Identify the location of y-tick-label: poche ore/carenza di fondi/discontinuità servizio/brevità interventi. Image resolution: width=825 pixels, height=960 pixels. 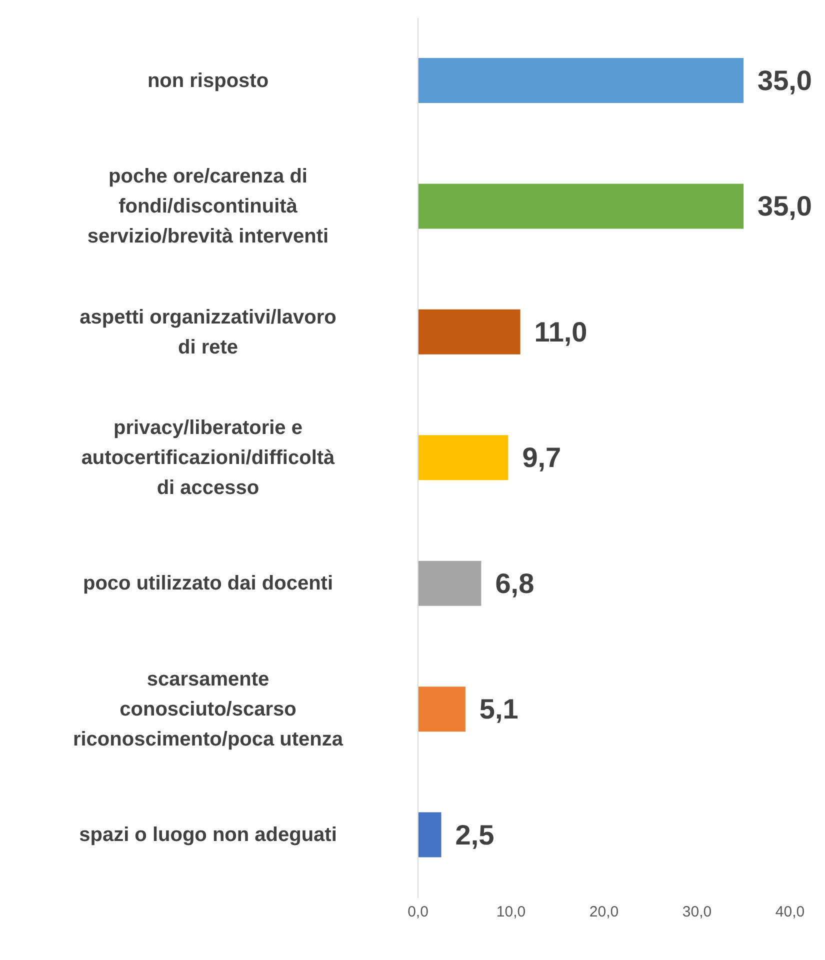
(208, 207).